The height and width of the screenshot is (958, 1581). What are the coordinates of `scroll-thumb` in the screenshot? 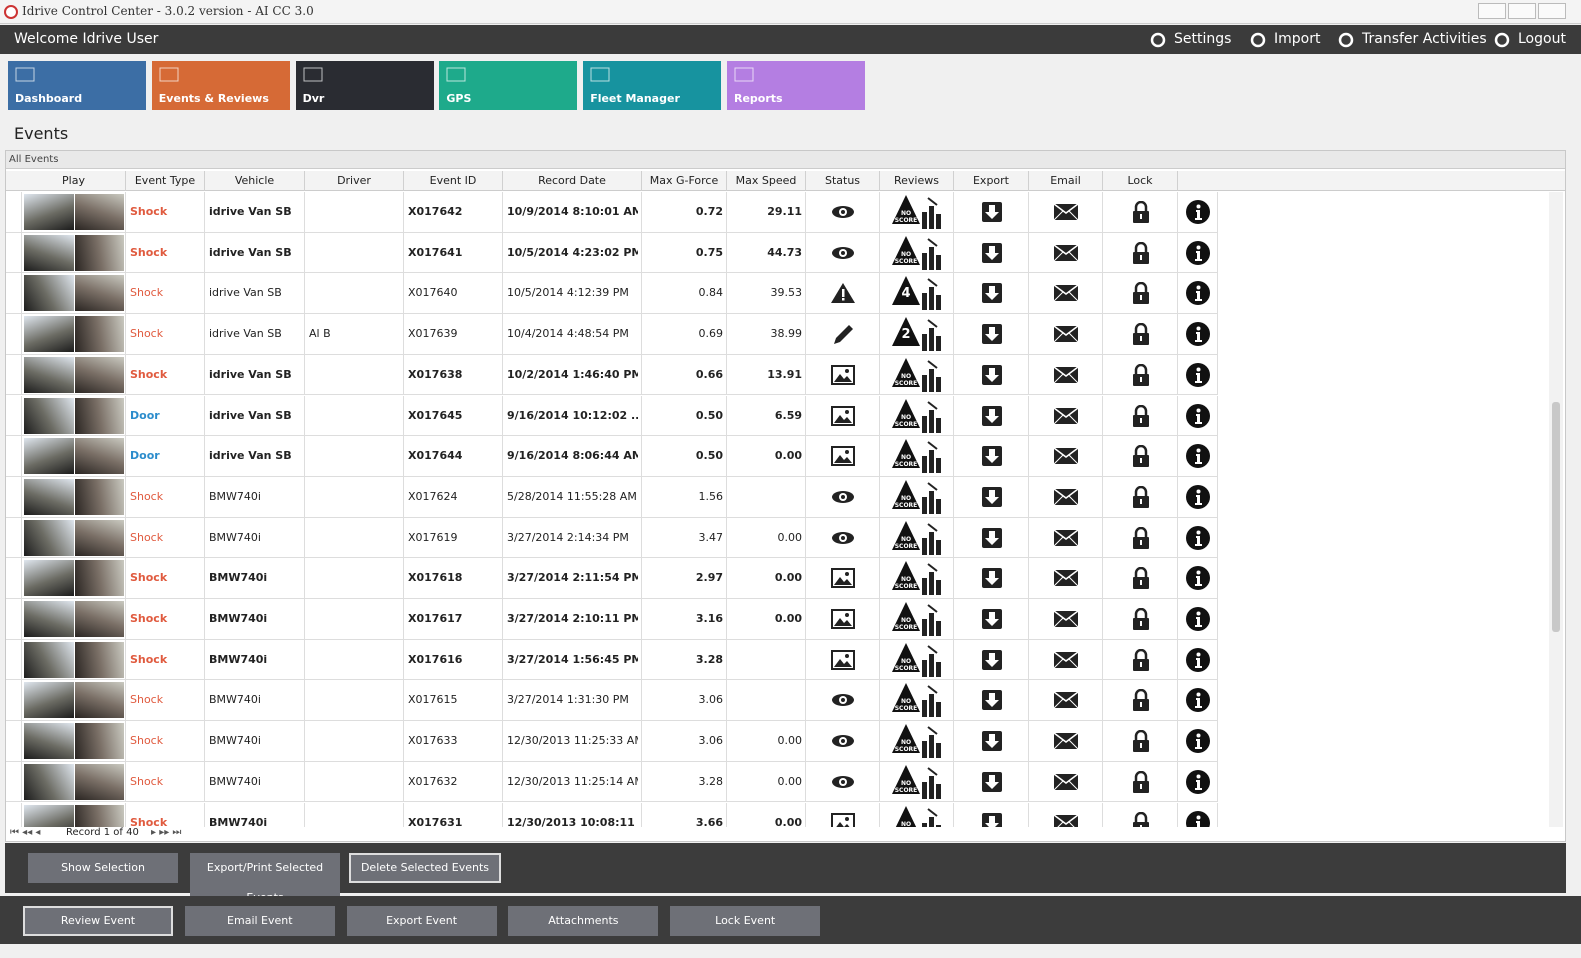 It's located at (1556, 517).